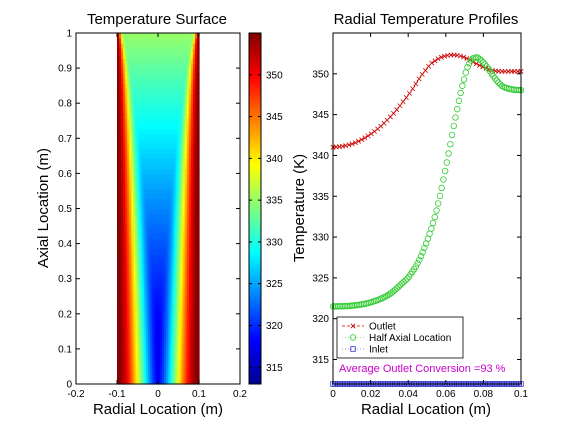 The width and height of the screenshot is (576, 432). What do you see at coordinates (240, 394) in the screenshot?
I see `heatmap-x-tick-label: 0.2` at bounding box center [240, 394].